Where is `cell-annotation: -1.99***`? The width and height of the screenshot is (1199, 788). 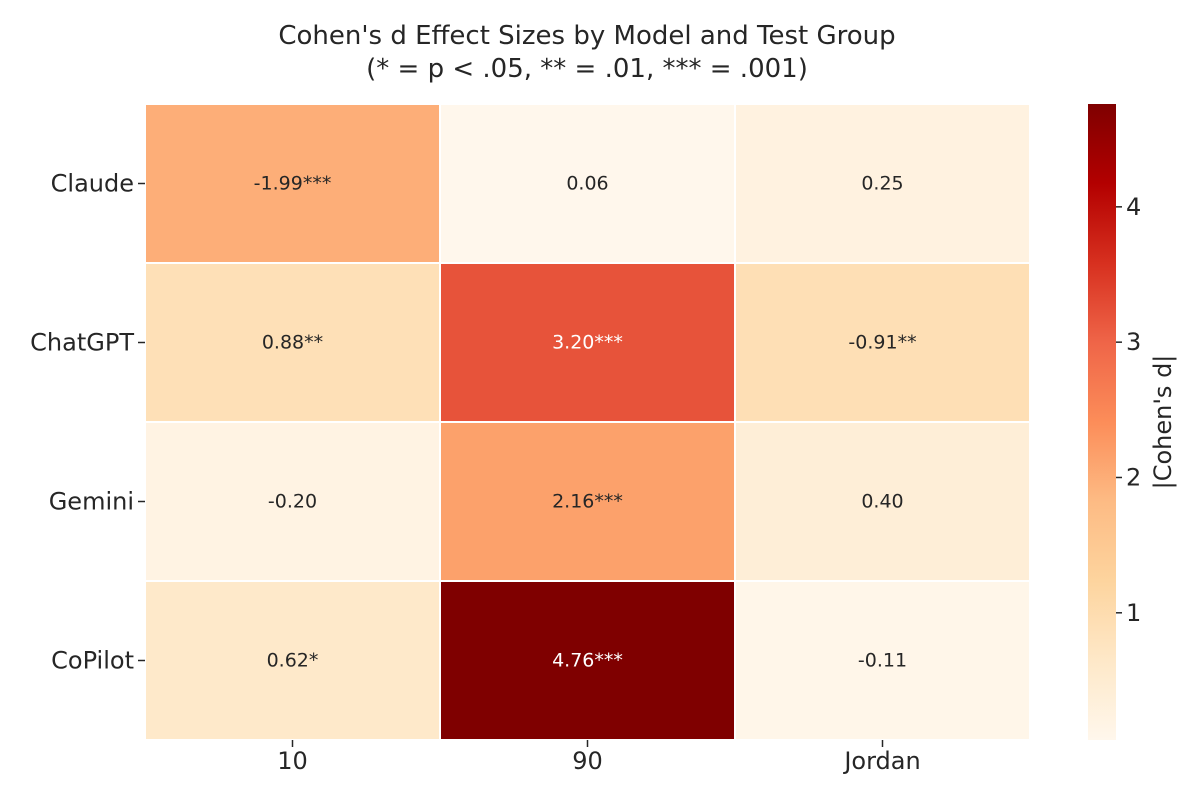
cell-annotation: -1.99*** is located at coordinates (293, 184).